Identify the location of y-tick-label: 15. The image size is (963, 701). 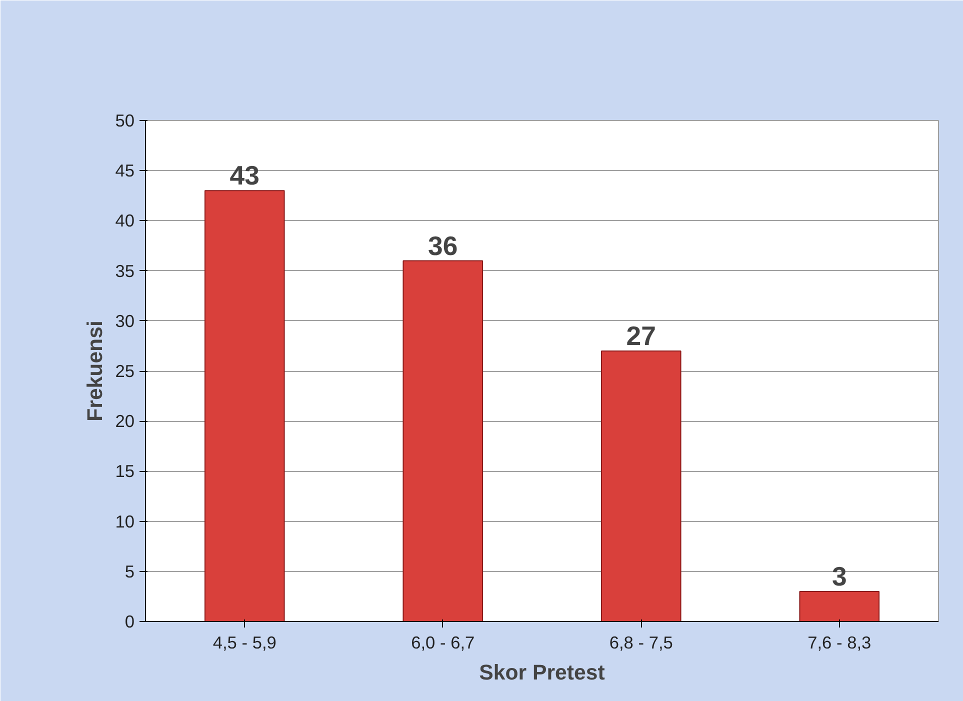
(125, 471).